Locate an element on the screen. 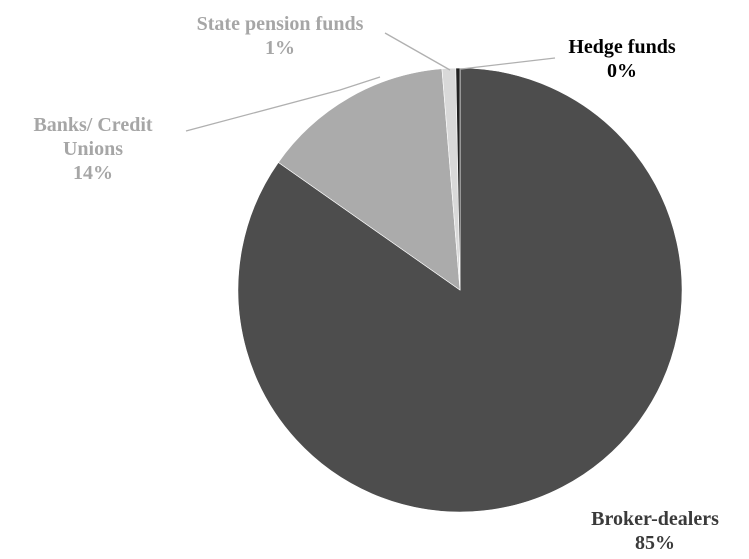  leader-line-banks-credit-unions is located at coordinates (283, 104).